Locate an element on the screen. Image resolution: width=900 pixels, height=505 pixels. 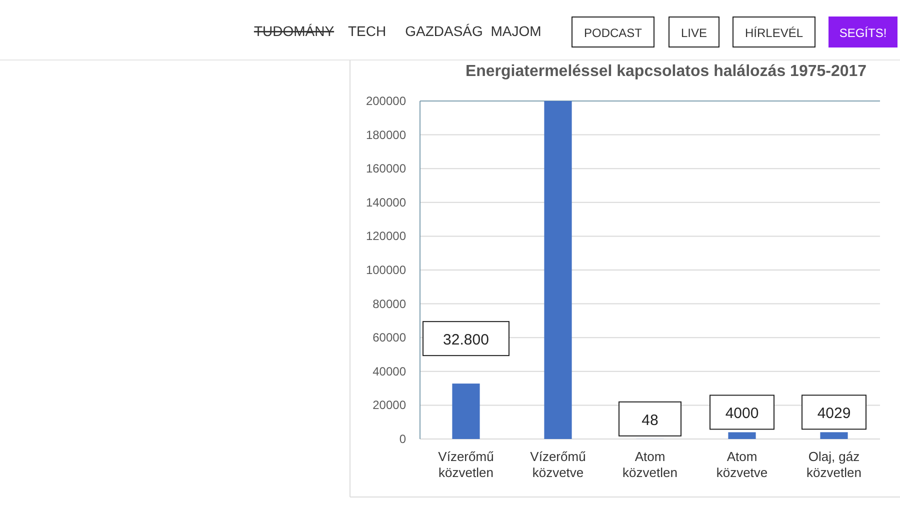
y-tick-label: 180000 is located at coordinates (386, 135).